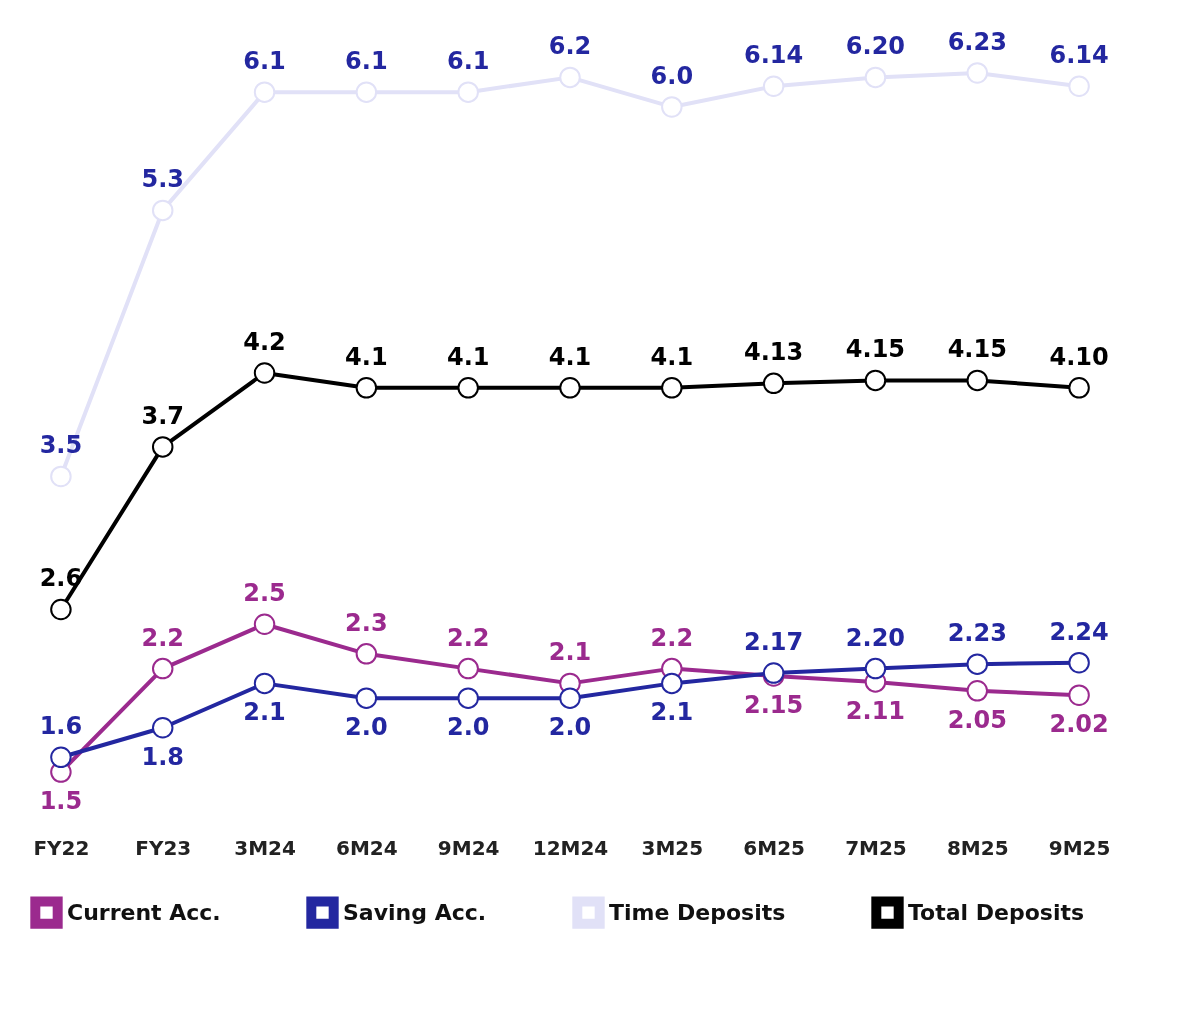 The image size is (1192, 1017). What do you see at coordinates (265, 847) in the screenshot?
I see `x-tick-label: 3M24` at bounding box center [265, 847].